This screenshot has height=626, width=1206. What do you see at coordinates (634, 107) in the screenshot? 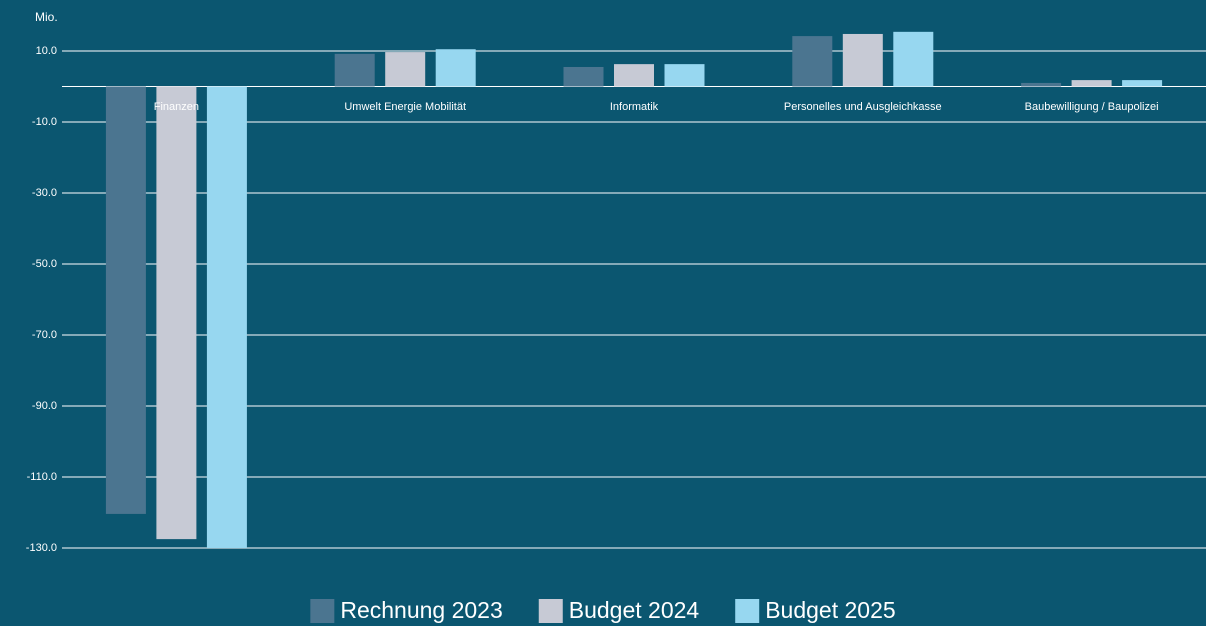
I see `x-tick-label: Informatik` at bounding box center [634, 107].